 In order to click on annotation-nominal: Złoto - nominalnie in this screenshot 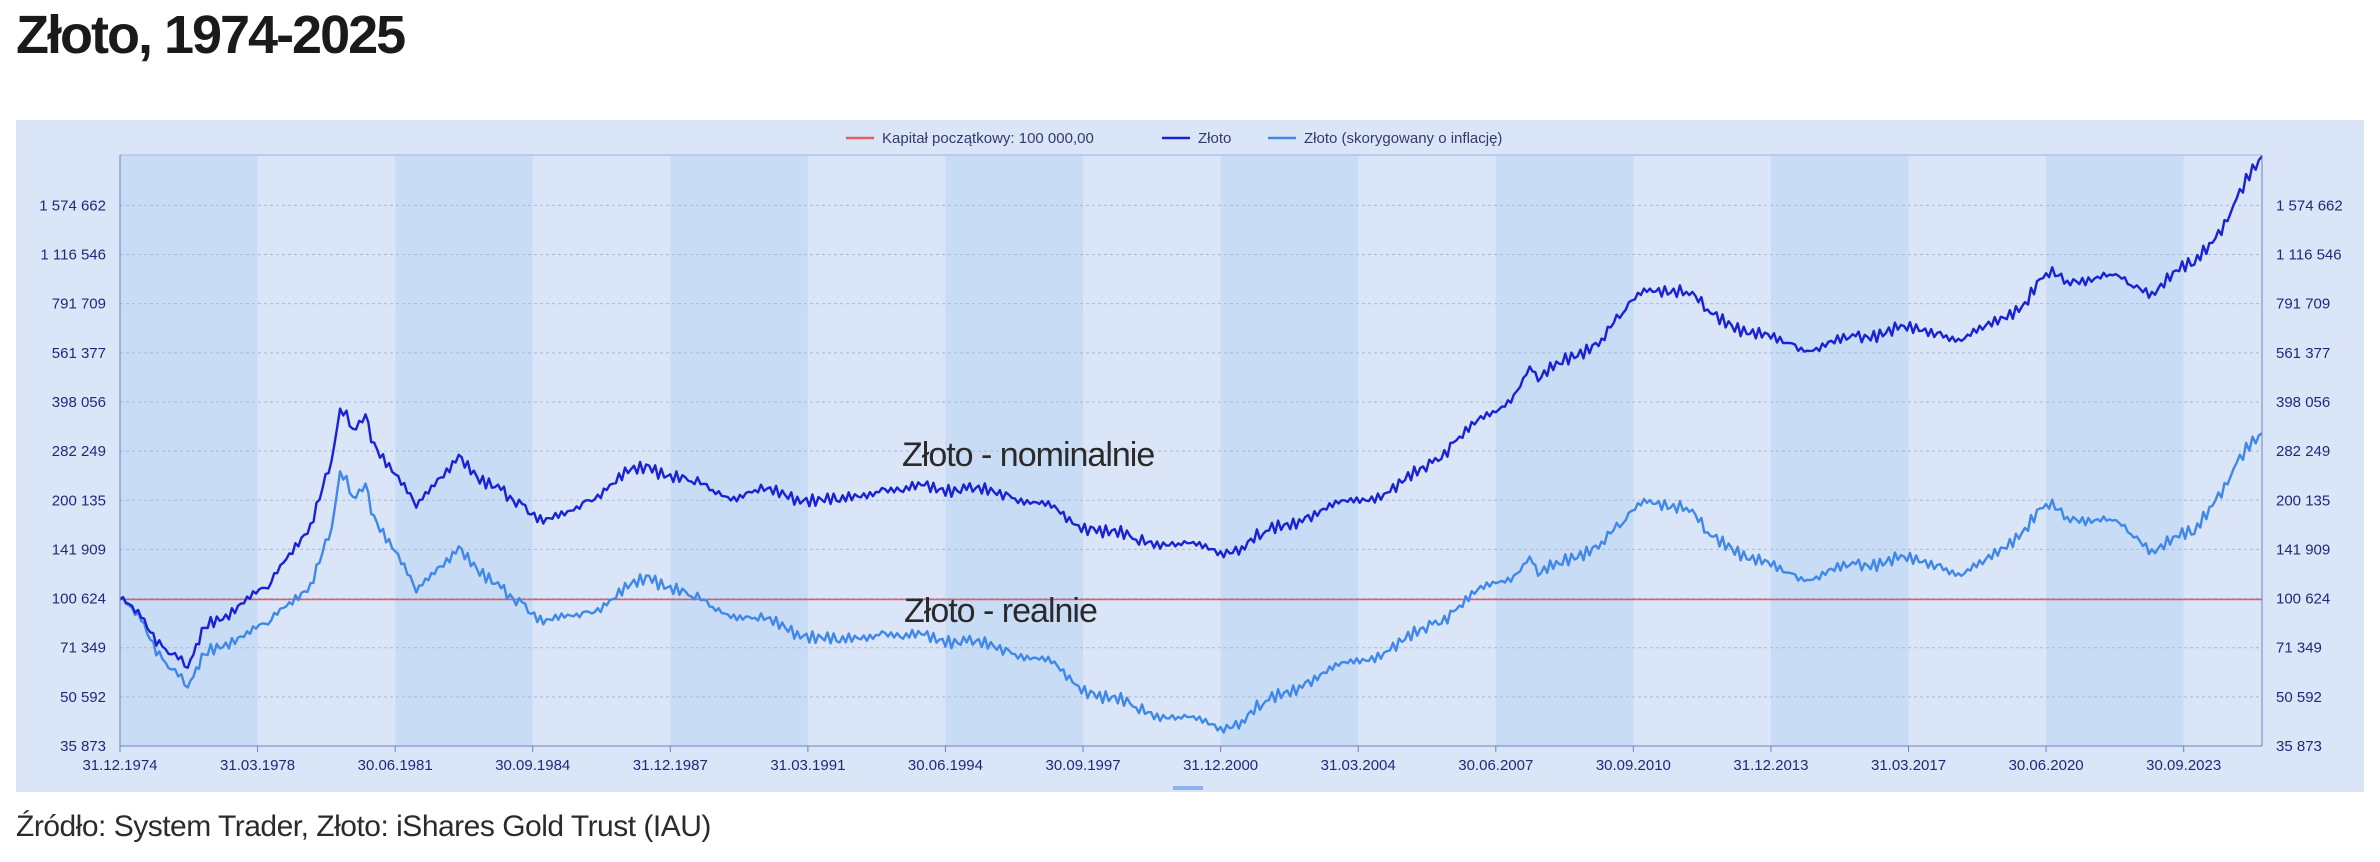, I will do `click(1028, 455)`.